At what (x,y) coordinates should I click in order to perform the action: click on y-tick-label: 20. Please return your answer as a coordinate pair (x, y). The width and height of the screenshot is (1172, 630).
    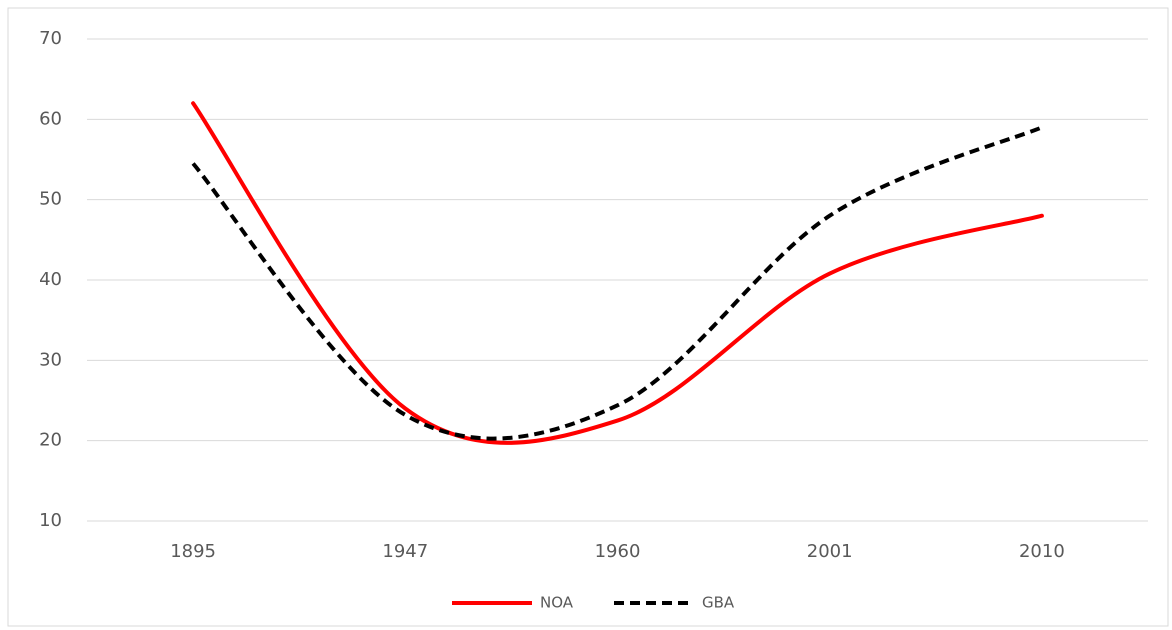
    Looking at the image, I should click on (50, 440).